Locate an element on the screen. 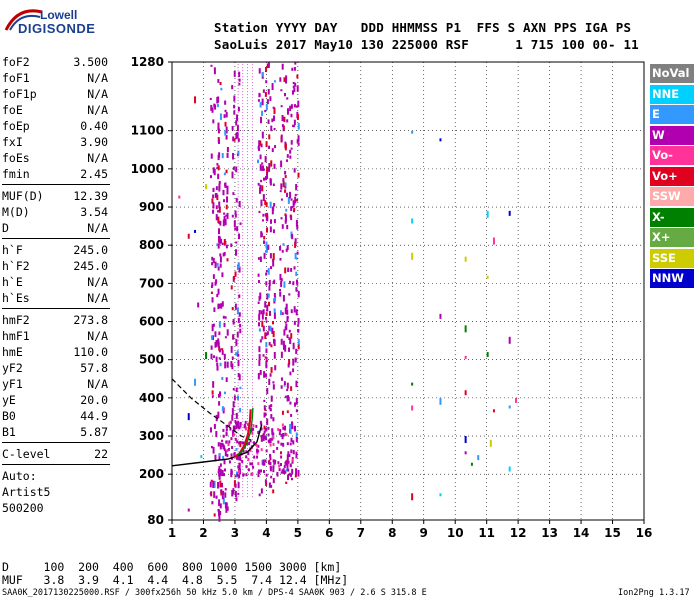 This screenshot has width=700, height=600. param-key: B1 is located at coordinates (9, 432).